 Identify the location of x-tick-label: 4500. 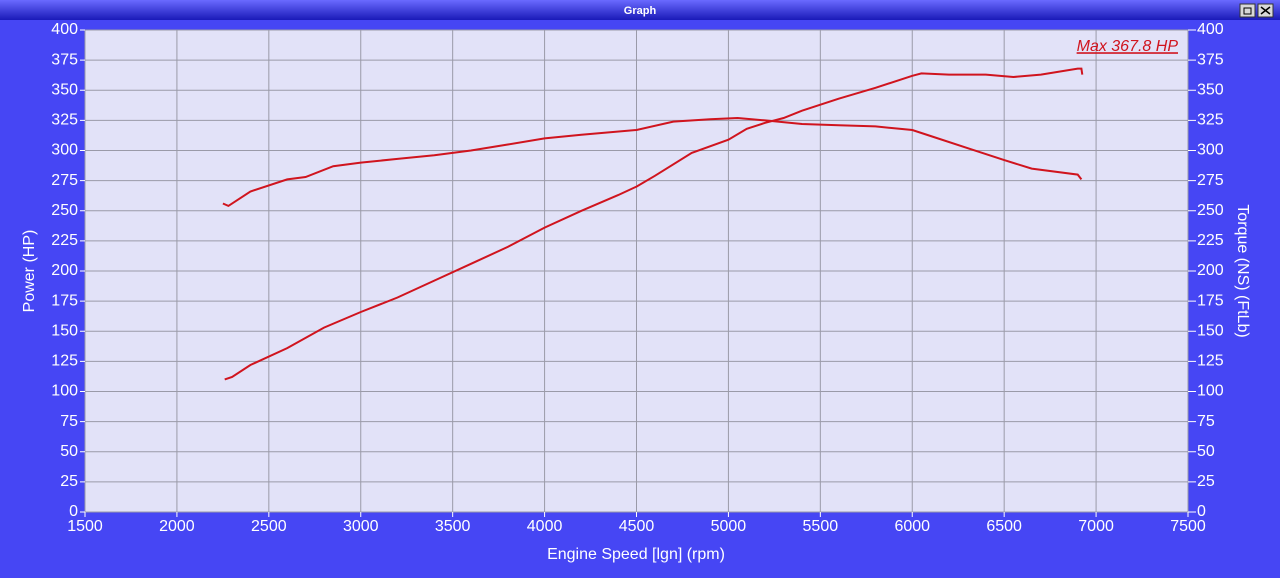
(637, 526).